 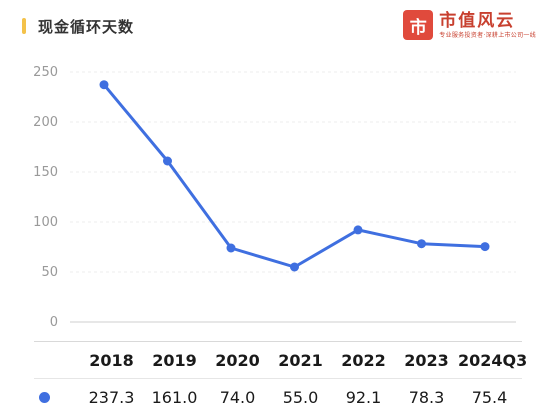 I want to click on chart-header: 现金循环天数, so click(x=78, y=26).